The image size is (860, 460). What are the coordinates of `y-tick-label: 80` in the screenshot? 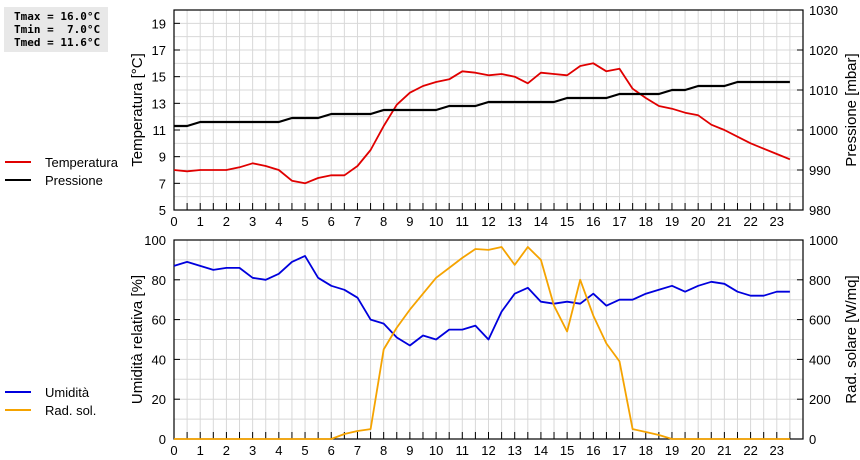 It's located at (159, 280).